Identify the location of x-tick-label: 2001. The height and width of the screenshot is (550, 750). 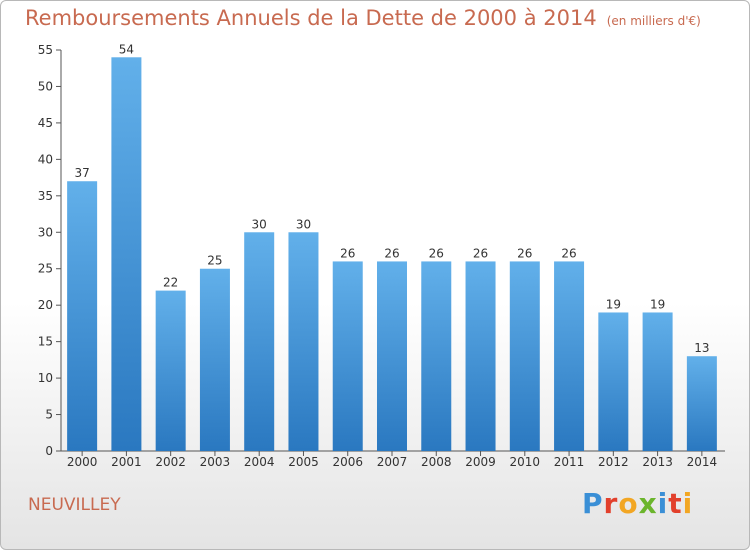
(126, 462).